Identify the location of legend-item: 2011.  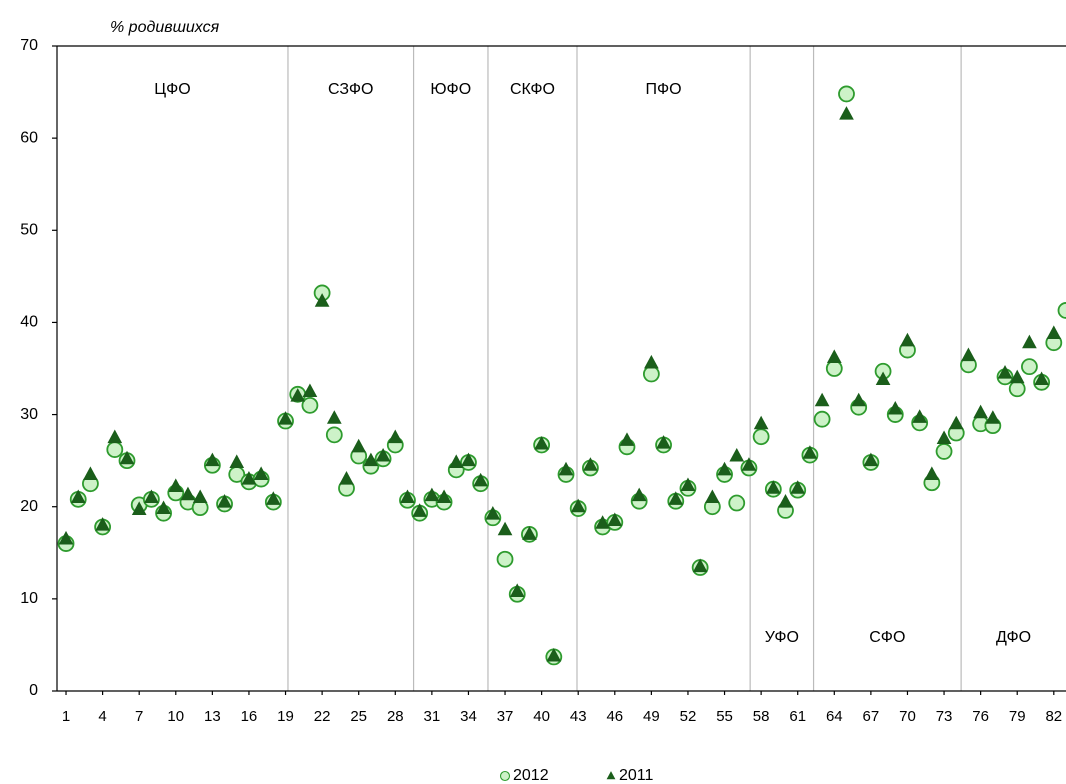
(630, 775).